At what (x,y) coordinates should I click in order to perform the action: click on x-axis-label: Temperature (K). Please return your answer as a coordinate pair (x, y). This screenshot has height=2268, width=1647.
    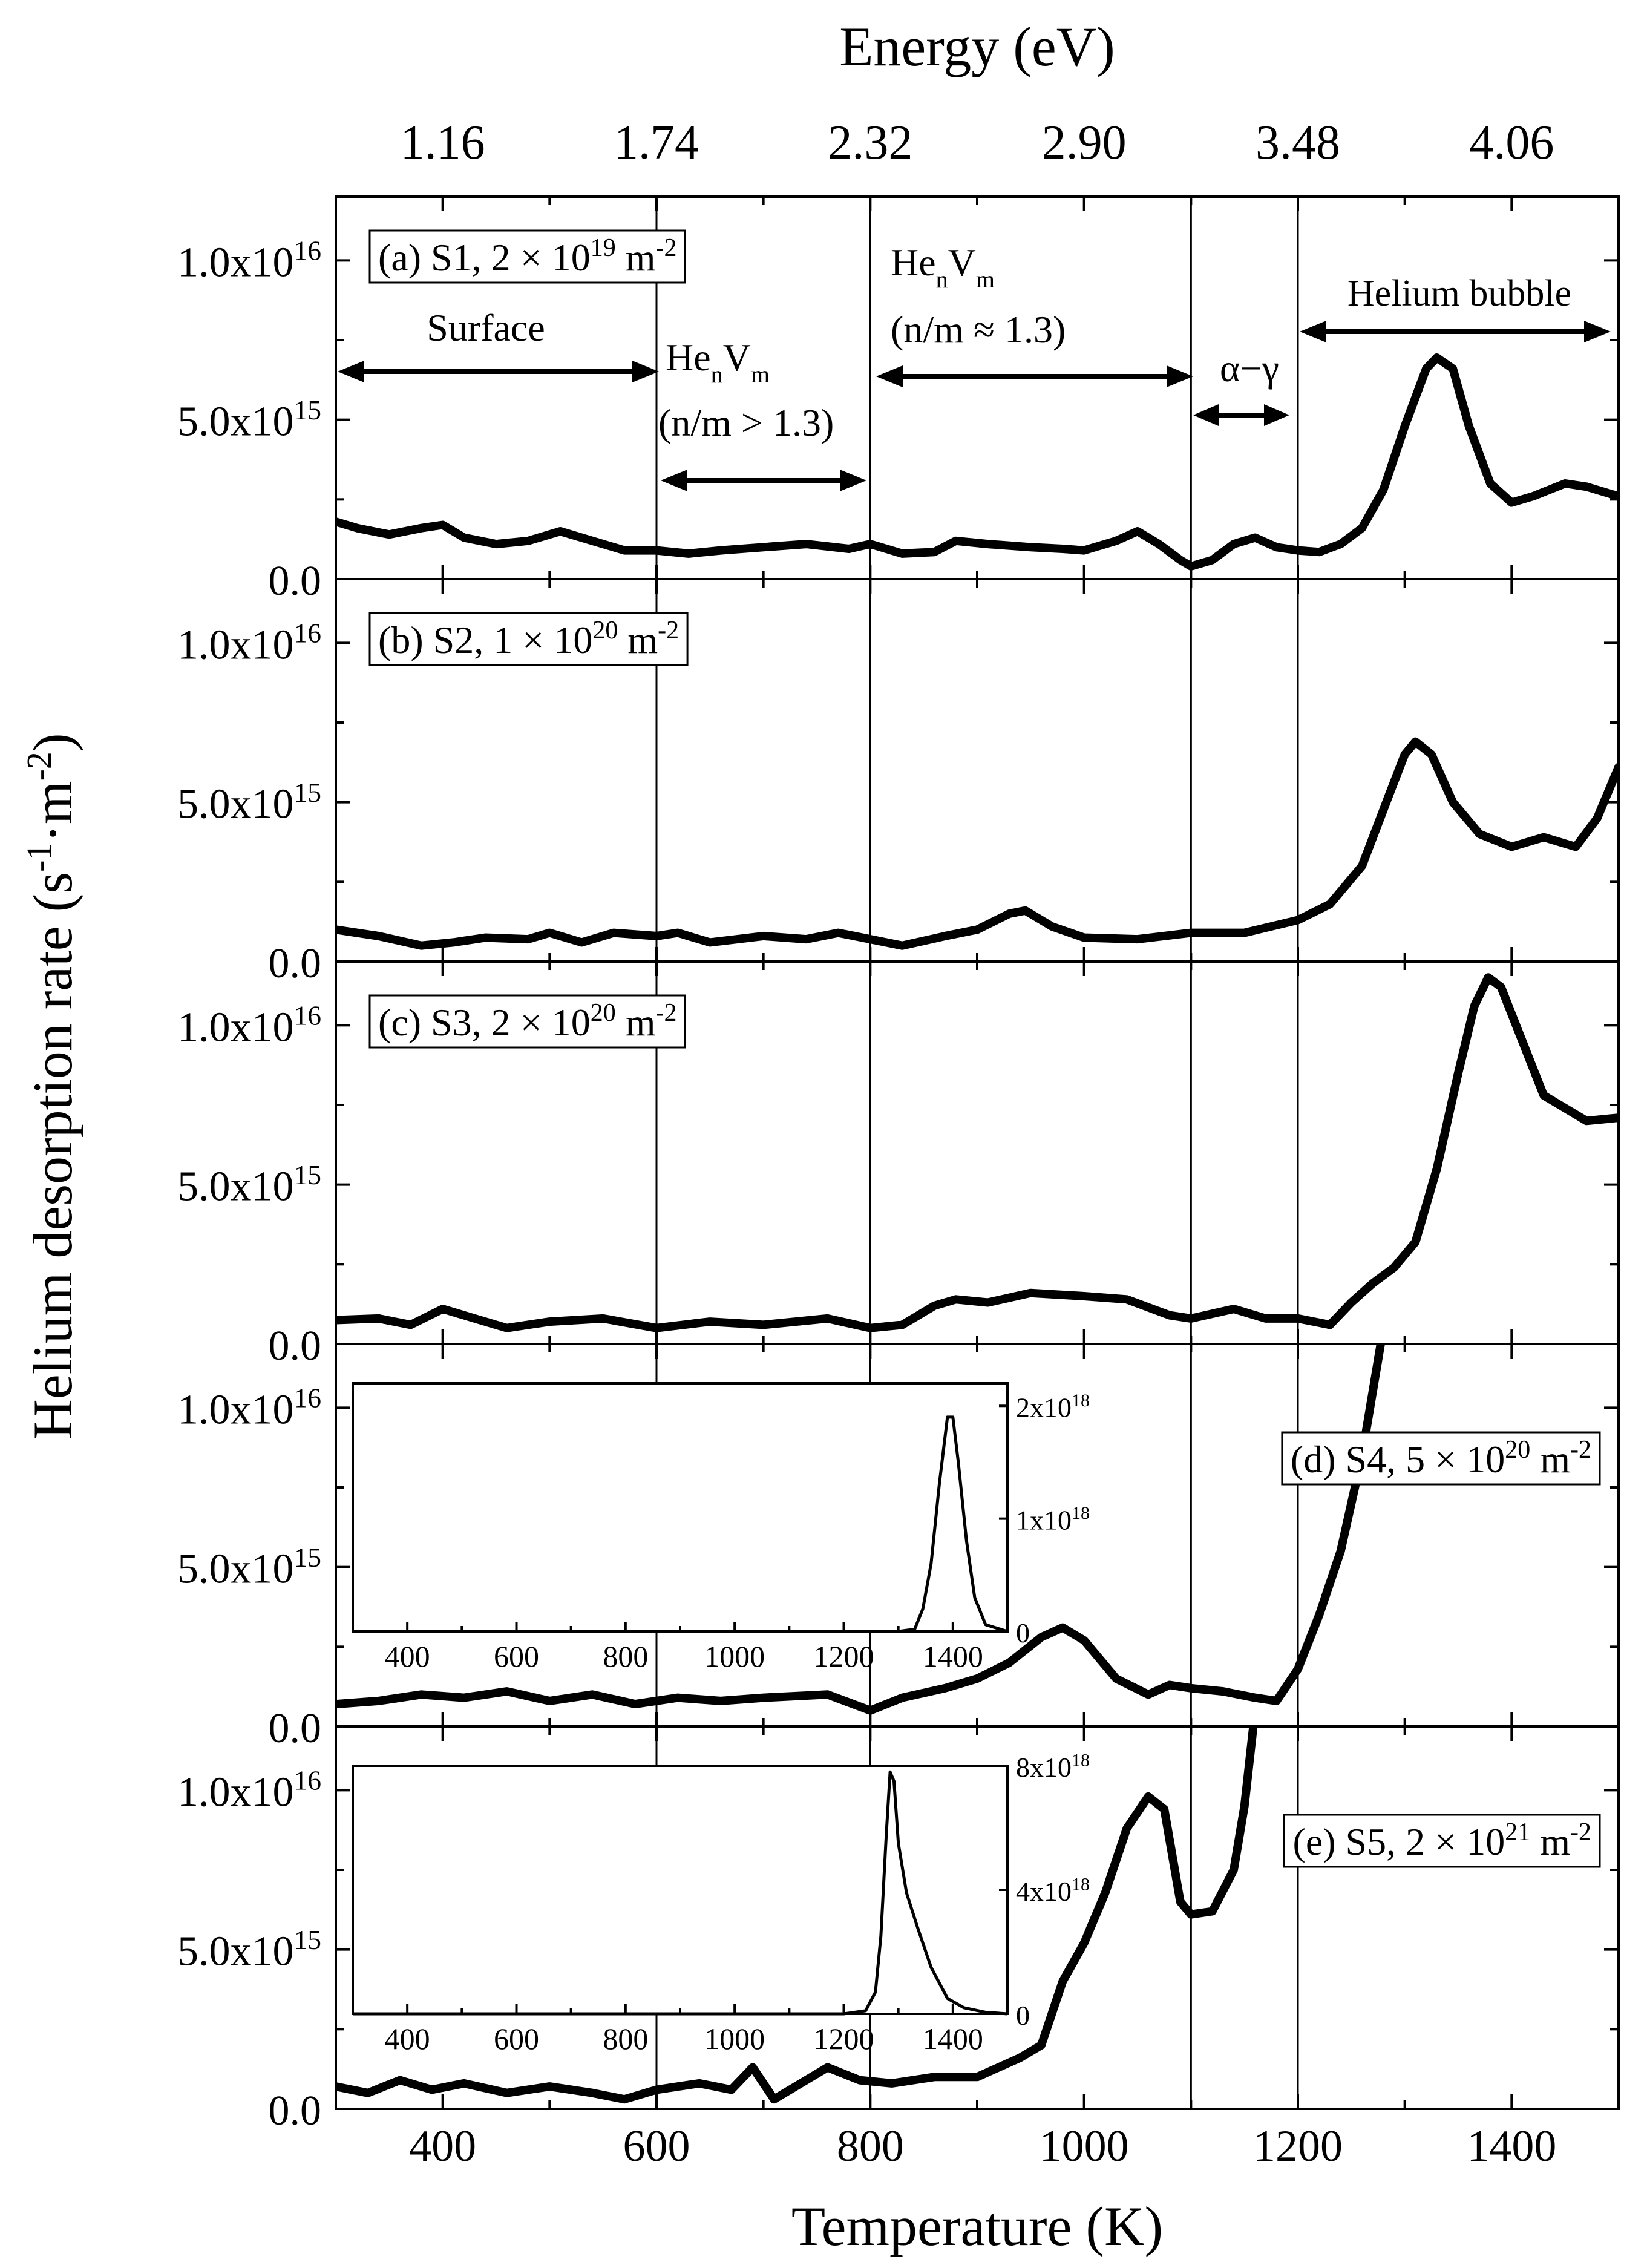
    Looking at the image, I should click on (977, 2226).